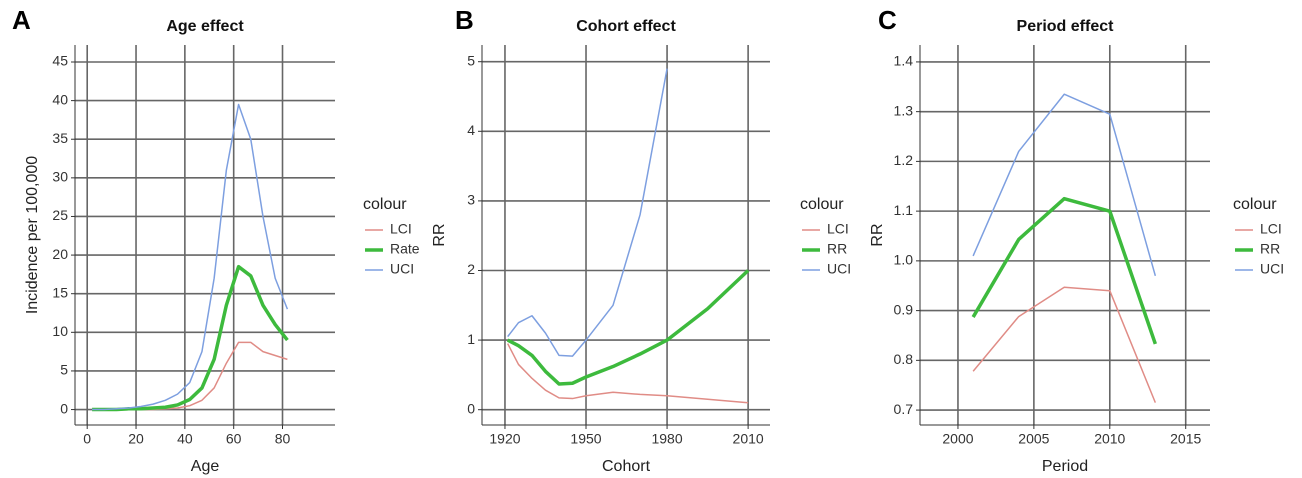  I want to click on y-tick-label: 2, so click(471, 269).